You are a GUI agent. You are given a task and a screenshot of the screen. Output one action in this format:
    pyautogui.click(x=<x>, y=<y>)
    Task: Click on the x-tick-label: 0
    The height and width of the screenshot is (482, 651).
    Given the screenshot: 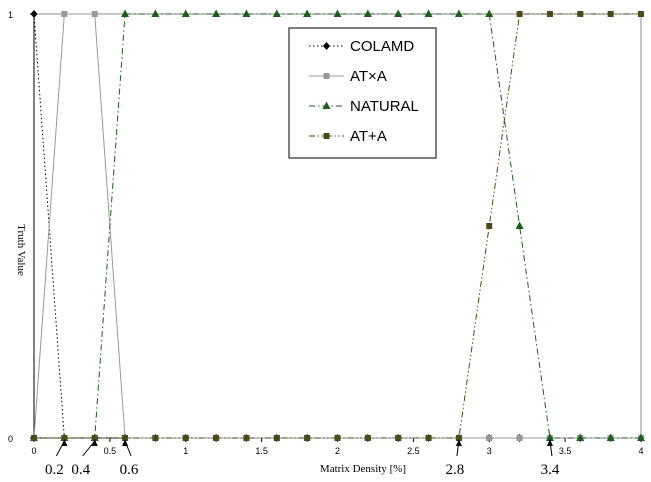 What is the action you would take?
    pyautogui.click(x=33, y=451)
    